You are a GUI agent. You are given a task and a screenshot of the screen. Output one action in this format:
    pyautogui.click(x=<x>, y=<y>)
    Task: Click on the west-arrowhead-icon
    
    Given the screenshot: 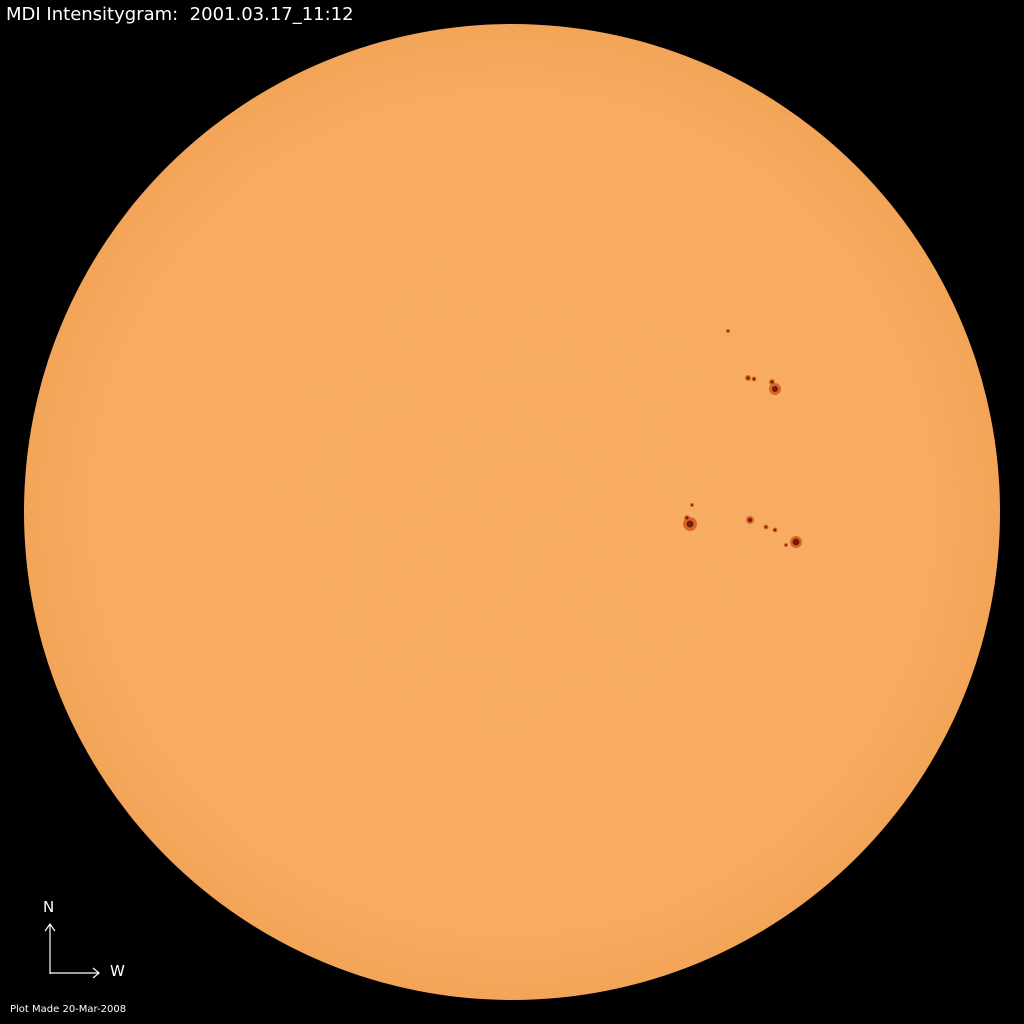 What is the action you would take?
    pyautogui.click(x=96, y=973)
    